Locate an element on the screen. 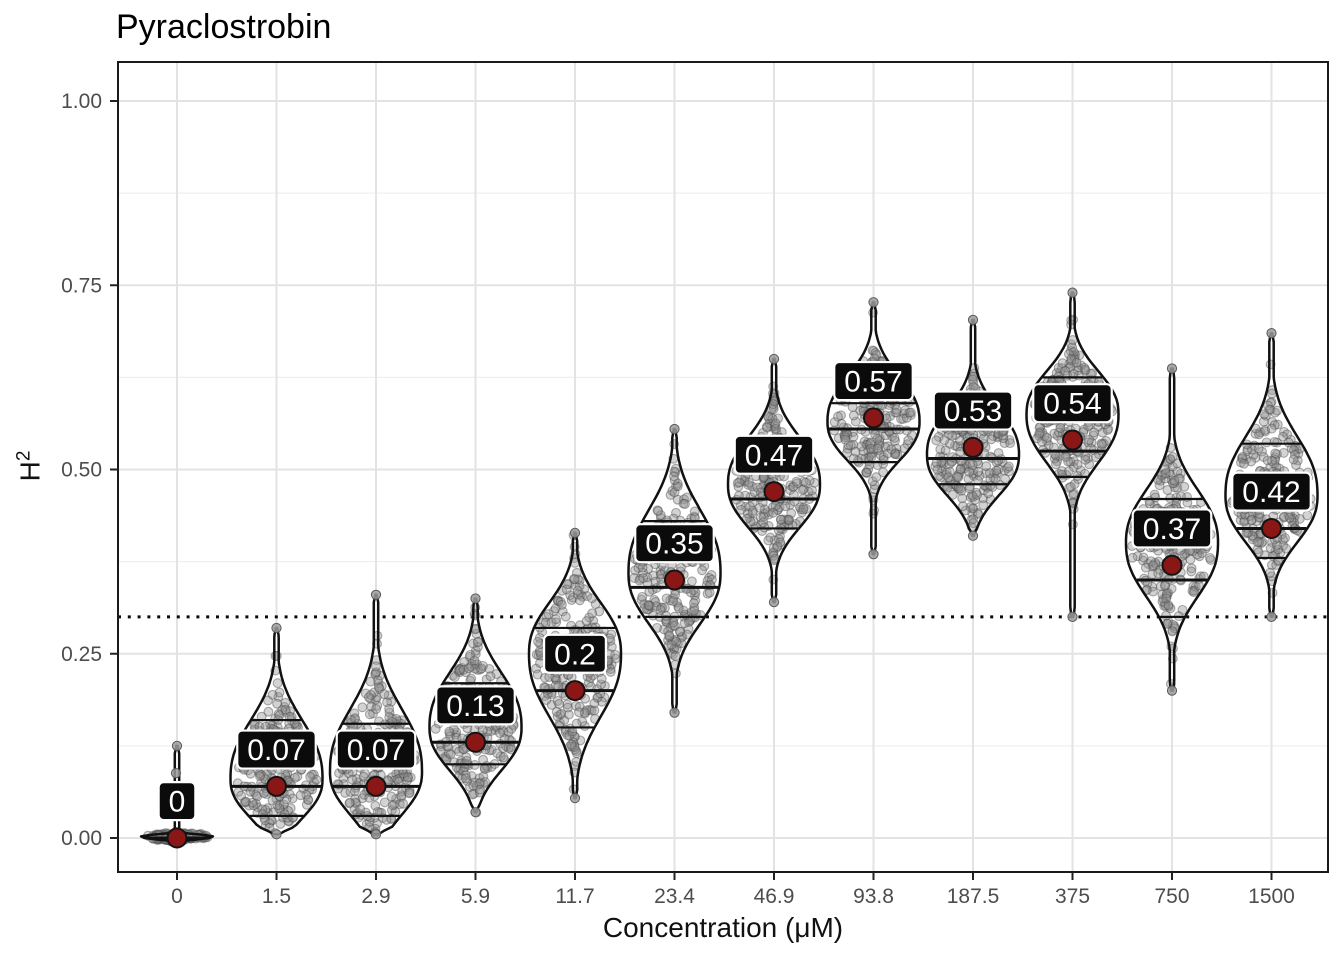 This screenshot has height=960, width=1344. value-label-text: 0.57 is located at coordinates (873, 382).